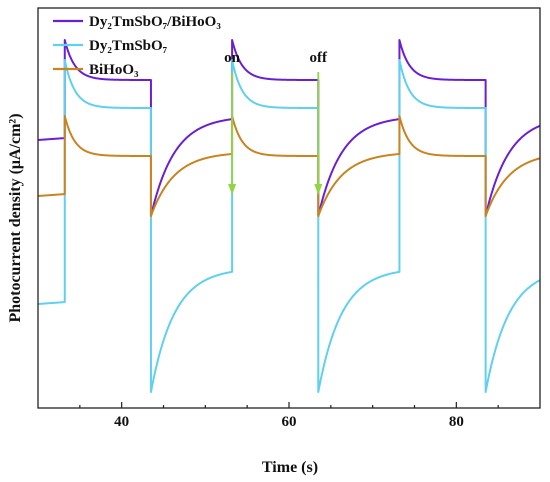 The width and height of the screenshot is (550, 482). Describe the element at coordinates (121, 422) in the screenshot. I see `x-tick-label: 40` at that location.